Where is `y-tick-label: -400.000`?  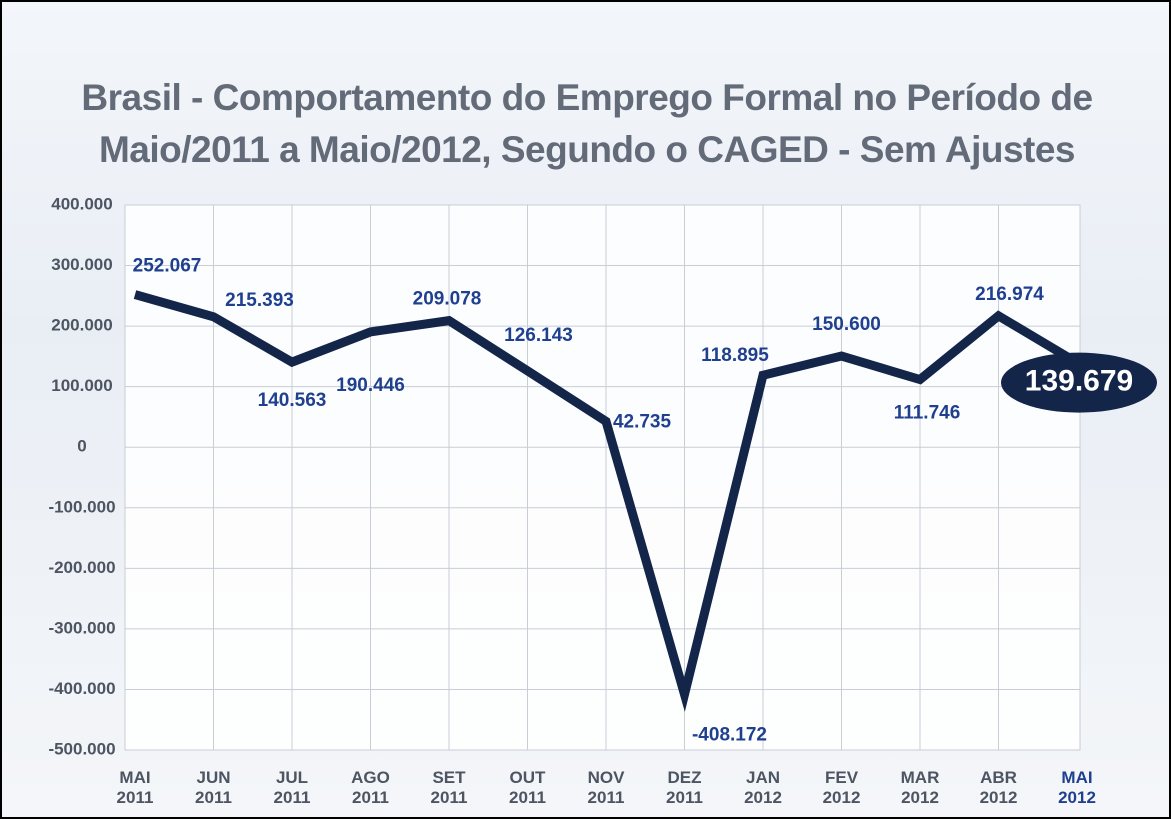
y-tick-label: -400.000 is located at coordinates (81, 688).